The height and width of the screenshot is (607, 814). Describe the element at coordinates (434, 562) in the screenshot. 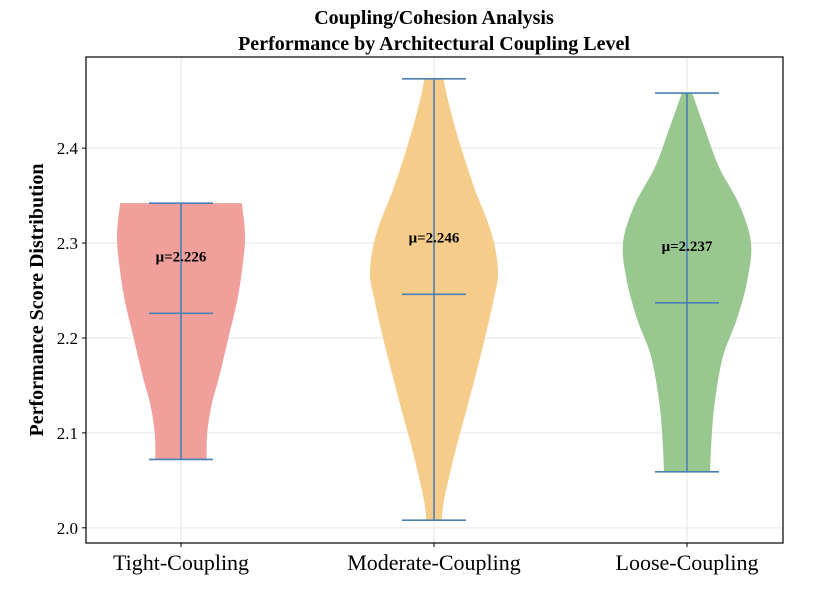

I see `x-tick-label: Moderate-Coupling` at that location.